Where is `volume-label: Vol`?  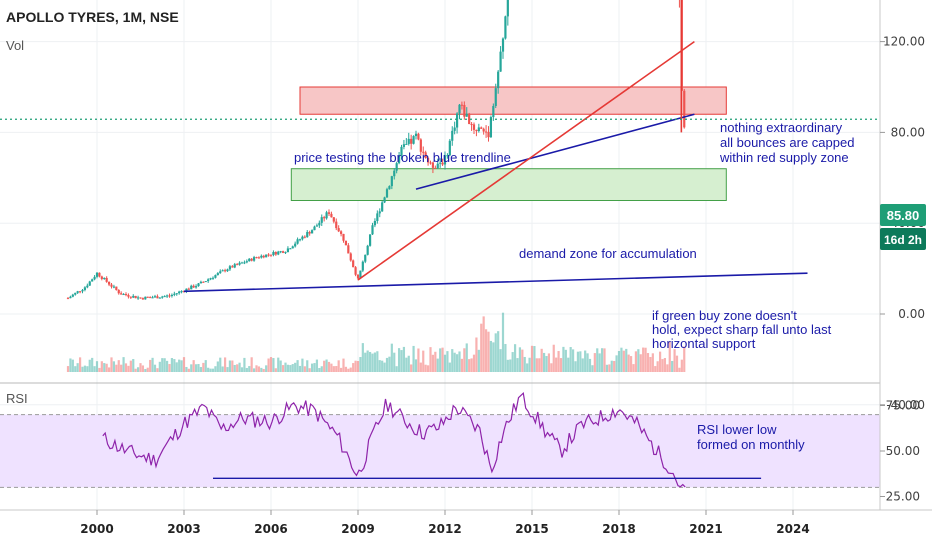
volume-label: Vol is located at coordinates (15, 45).